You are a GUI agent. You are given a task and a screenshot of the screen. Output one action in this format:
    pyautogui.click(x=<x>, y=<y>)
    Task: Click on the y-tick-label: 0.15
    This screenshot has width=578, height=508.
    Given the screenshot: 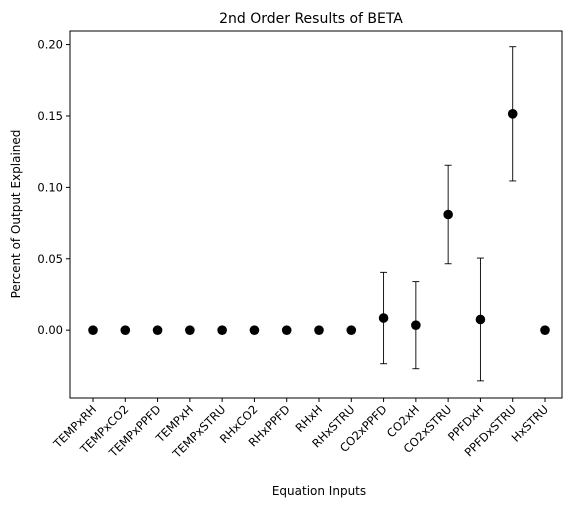 What is the action you would take?
    pyautogui.click(x=50, y=116)
    